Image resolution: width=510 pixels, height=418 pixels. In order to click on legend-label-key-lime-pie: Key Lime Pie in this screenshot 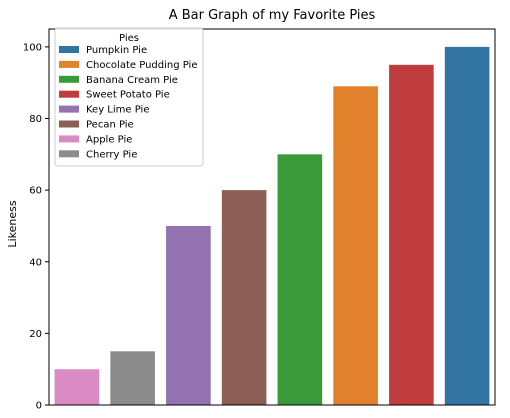, I will do `click(117, 110)`.